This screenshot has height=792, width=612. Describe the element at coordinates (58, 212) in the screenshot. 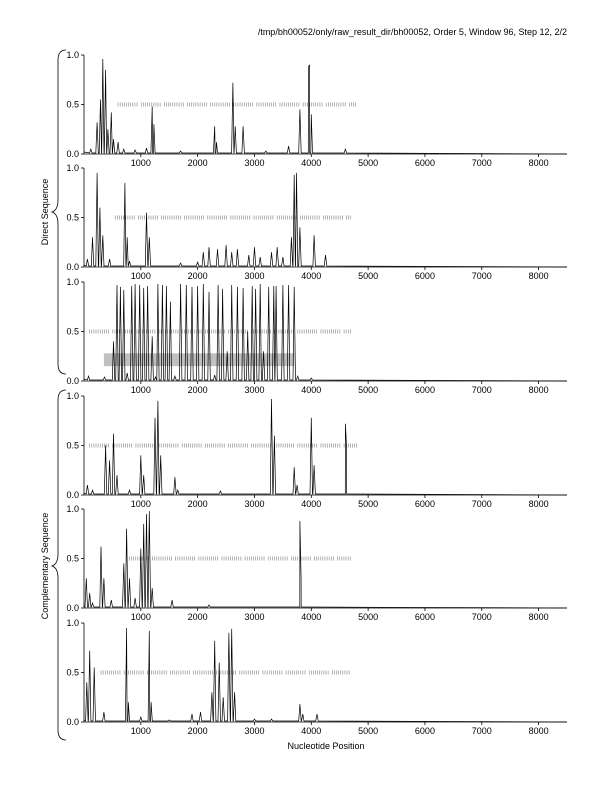

I see `direct-group-brace` at that location.